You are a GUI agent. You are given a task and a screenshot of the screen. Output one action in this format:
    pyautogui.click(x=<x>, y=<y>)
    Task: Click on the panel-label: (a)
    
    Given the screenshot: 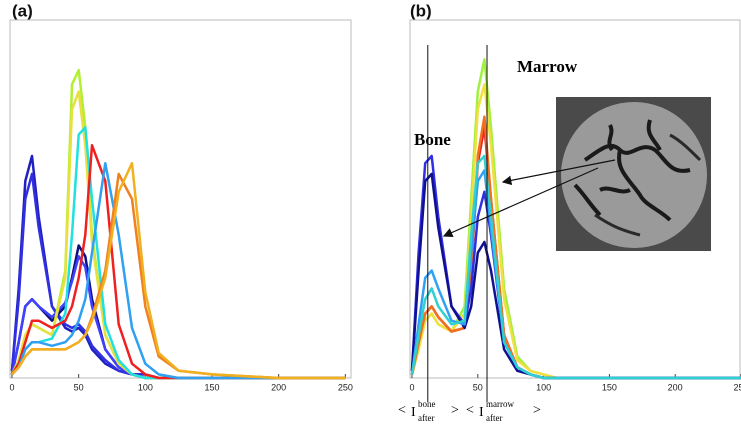 What is the action you would take?
    pyautogui.click(x=22, y=10)
    